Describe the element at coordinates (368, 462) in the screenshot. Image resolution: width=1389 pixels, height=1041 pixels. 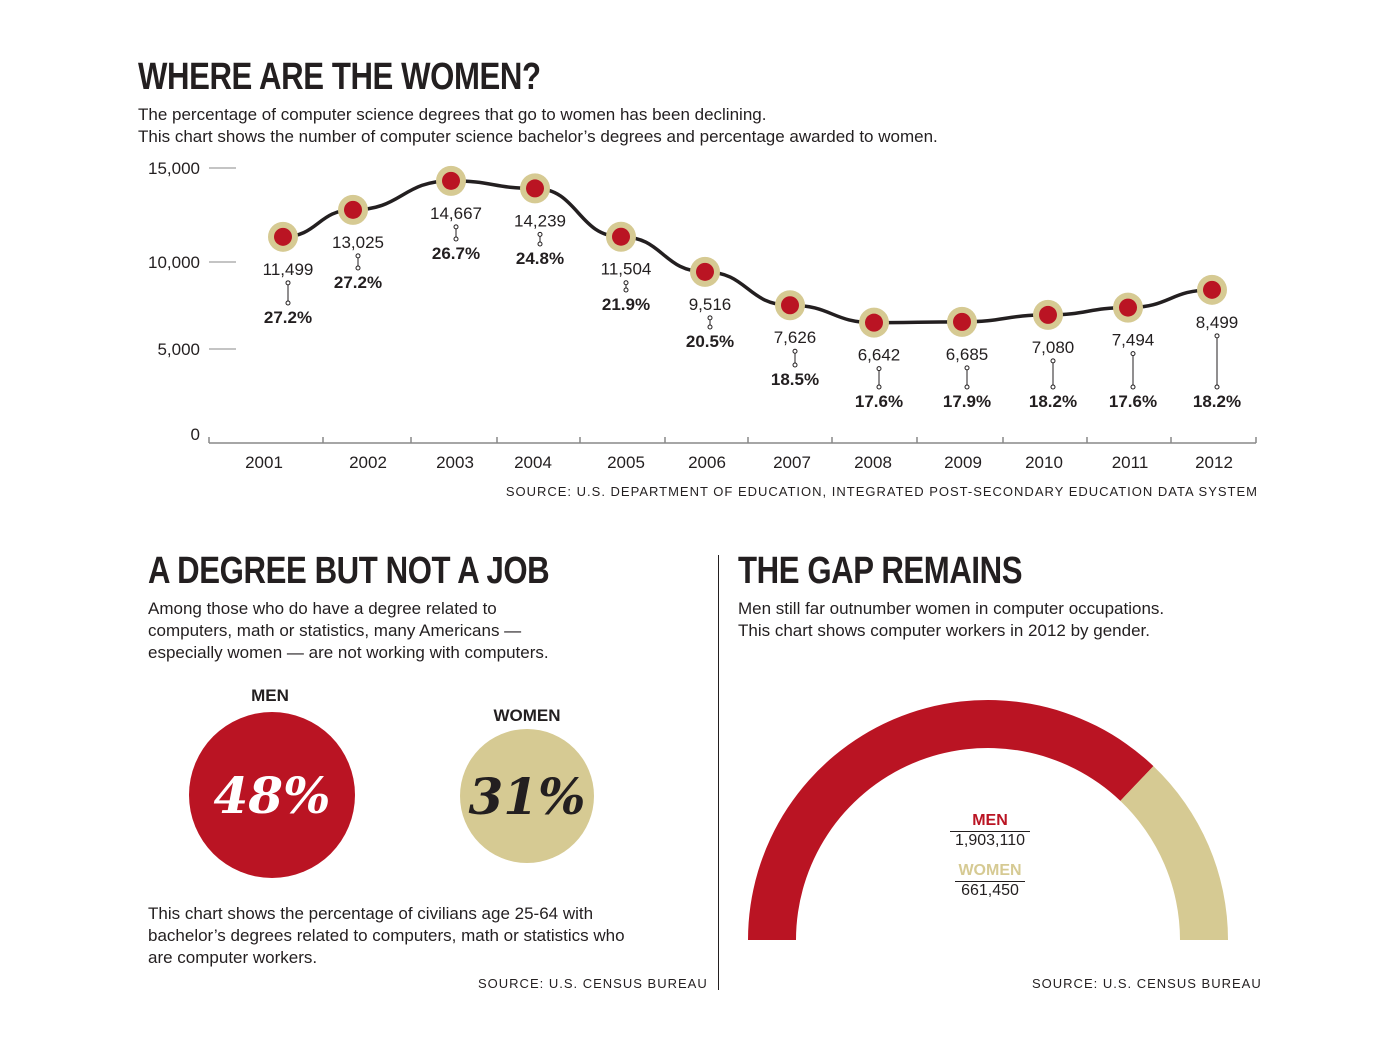
I see `x-tick-label: 2002` at that location.